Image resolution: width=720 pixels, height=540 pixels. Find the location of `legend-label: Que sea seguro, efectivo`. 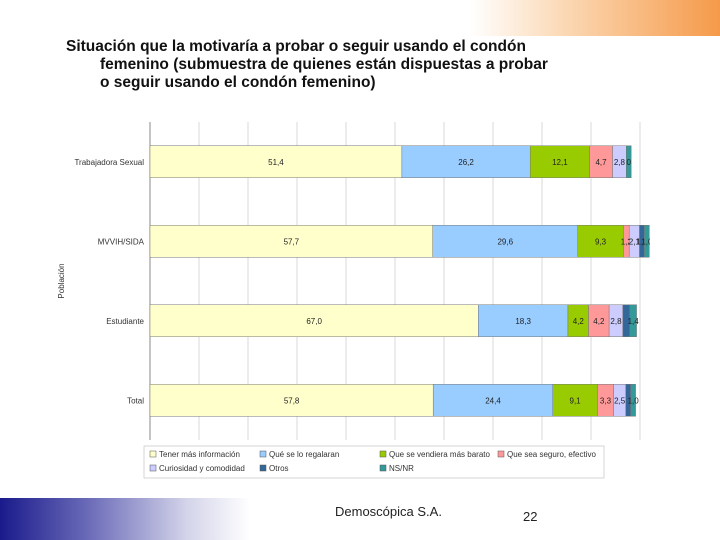

legend-label: Que sea seguro, efectivo is located at coordinates (551, 454).